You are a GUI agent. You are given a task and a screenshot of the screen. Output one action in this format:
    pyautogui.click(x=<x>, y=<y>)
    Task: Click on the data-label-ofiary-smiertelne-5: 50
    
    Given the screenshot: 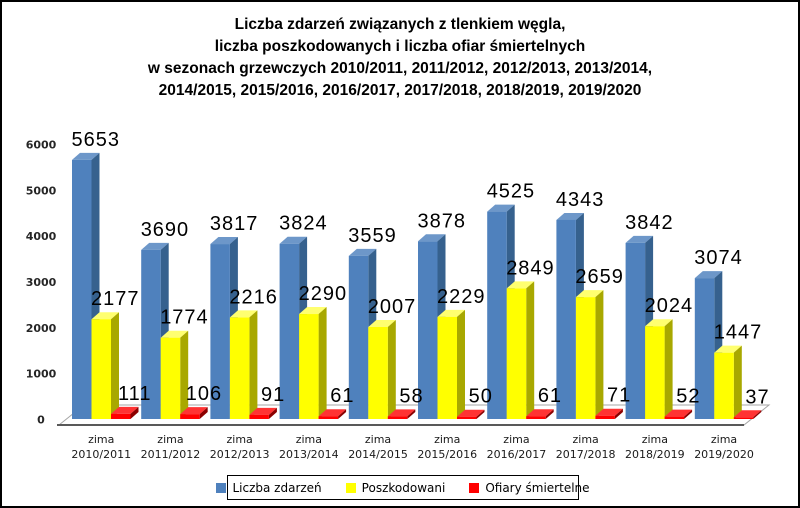 What is the action you would take?
    pyautogui.click(x=481, y=397)
    